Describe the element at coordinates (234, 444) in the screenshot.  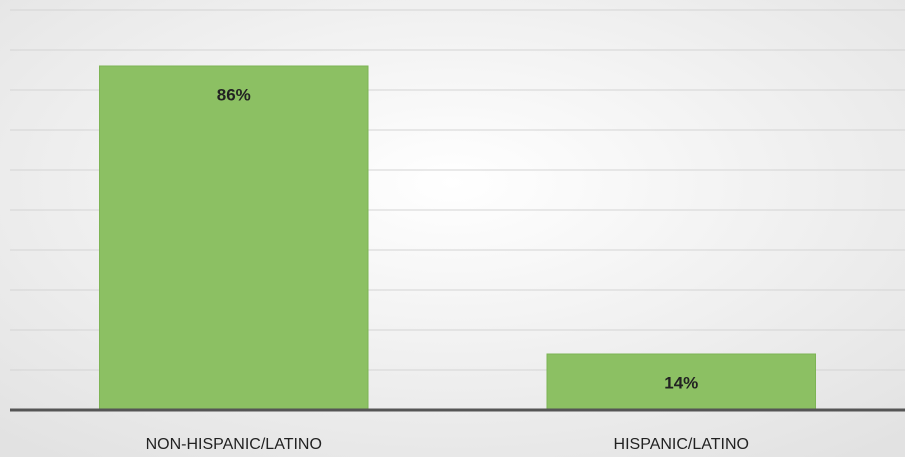
I see `x-tick-label: NON-HISPANIC/LATINO` at that location.